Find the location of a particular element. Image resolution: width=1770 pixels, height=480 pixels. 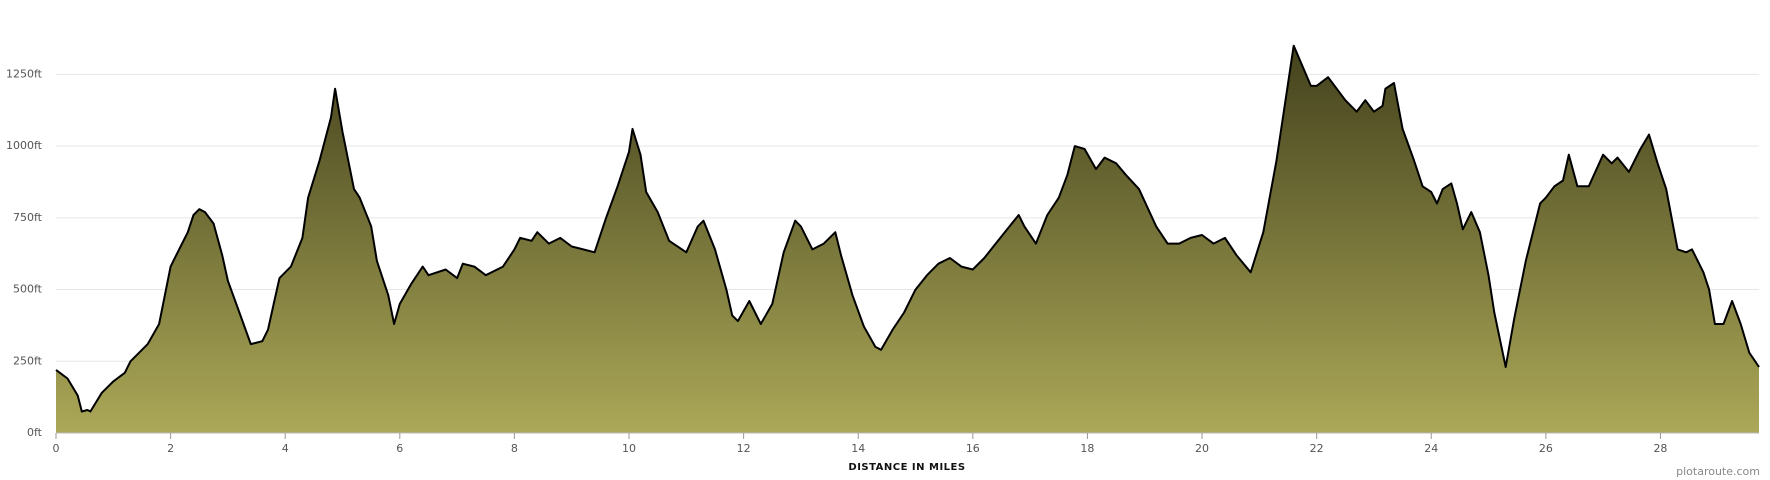

x-tick-label: 22 is located at coordinates (1317, 448).